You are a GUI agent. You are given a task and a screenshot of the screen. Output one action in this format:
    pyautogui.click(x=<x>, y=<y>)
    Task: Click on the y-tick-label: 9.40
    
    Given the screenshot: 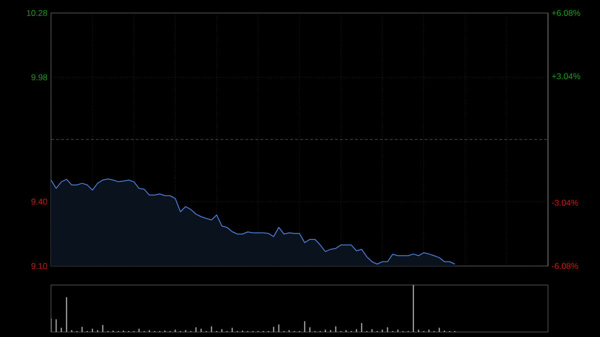 What is the action you would take?
    pyautogui.click(x=39, y=201)
    